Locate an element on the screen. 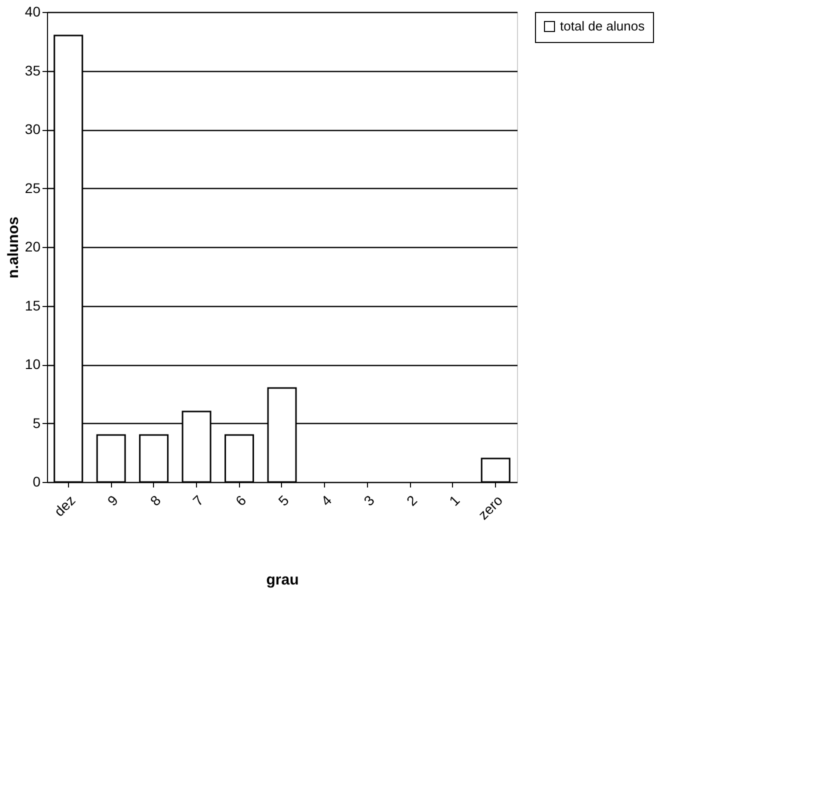  y-tick-label: 35 is located at coordinates (32, 70).